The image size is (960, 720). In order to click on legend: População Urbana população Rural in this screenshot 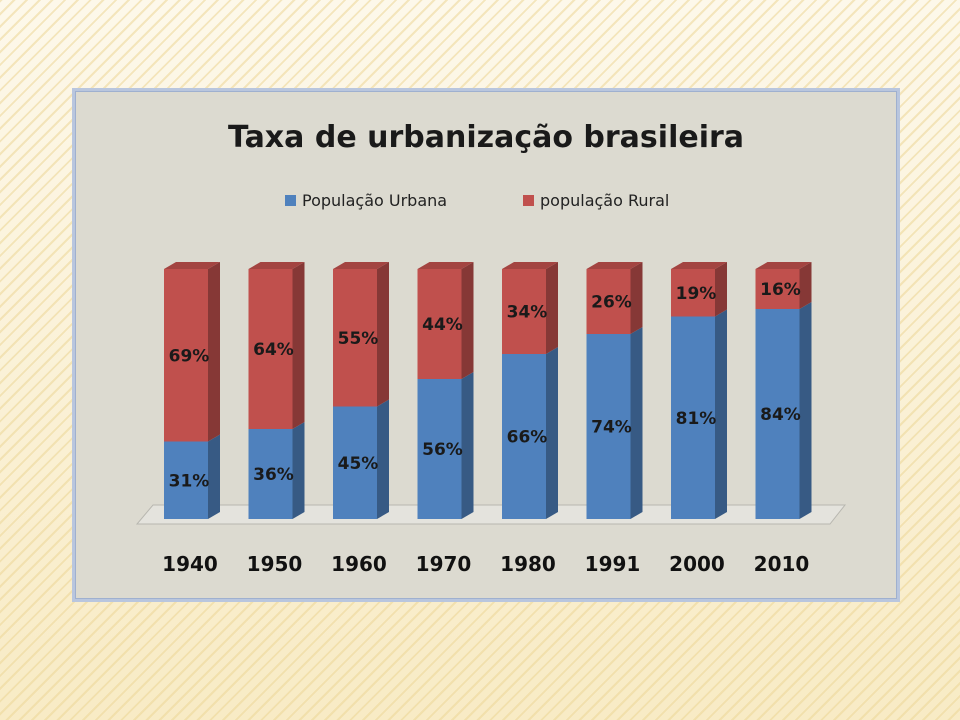, I will do `click(477, 200)`.